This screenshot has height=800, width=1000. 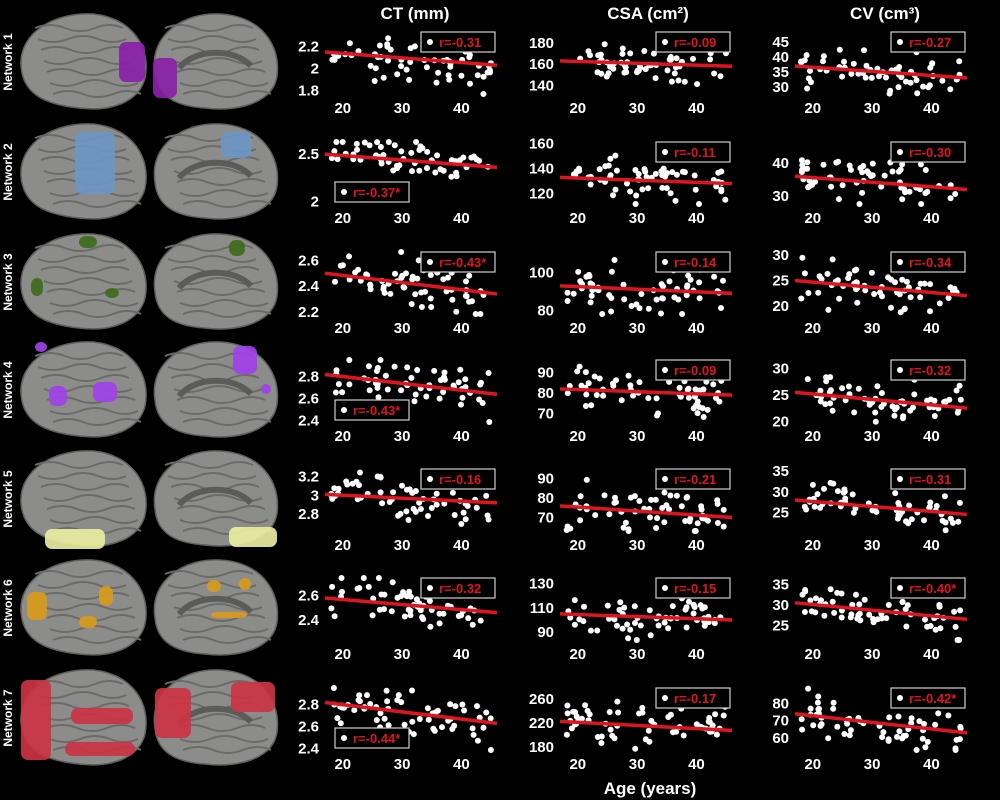 What do you see at coordinates (780, 584) in the screenshot?
I see `y-tick-label: 35` at bounding box center [780, 584].